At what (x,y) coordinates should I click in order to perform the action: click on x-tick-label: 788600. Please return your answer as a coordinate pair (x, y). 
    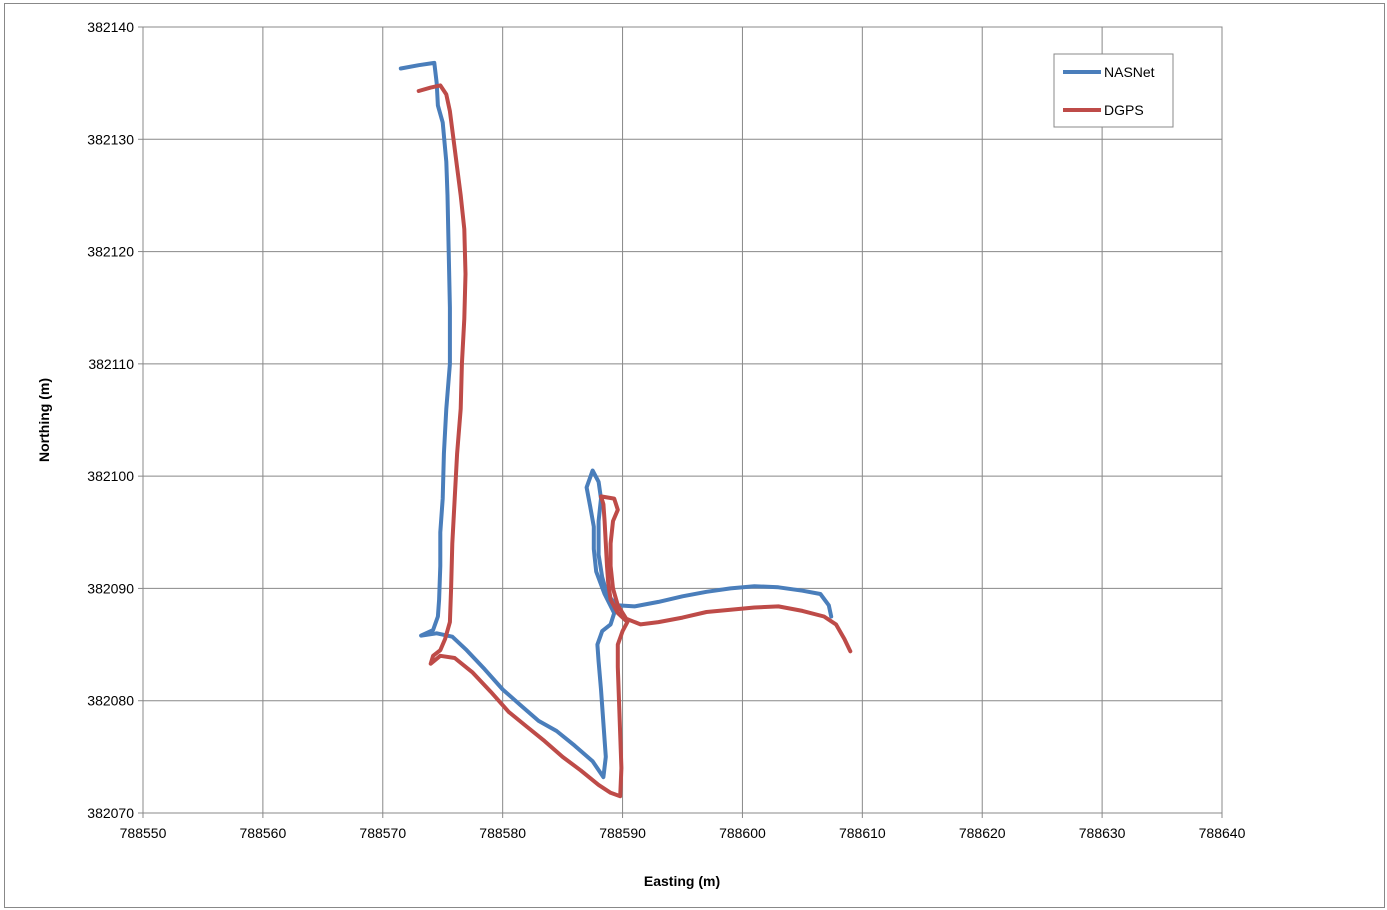
    Looking at the image, I should click on (742, 833).